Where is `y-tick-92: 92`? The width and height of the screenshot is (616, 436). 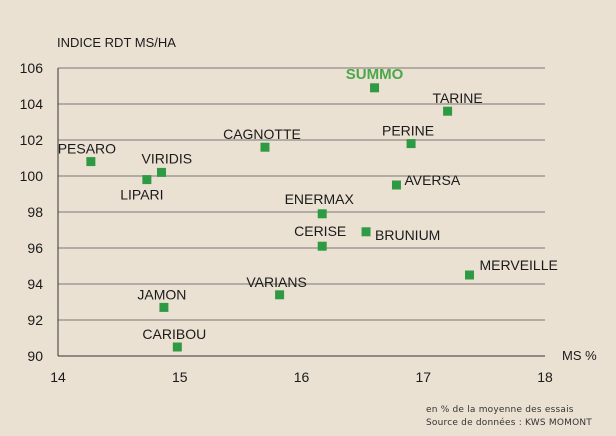 y-tick-92: 92 is located at coordinates (35, 320).